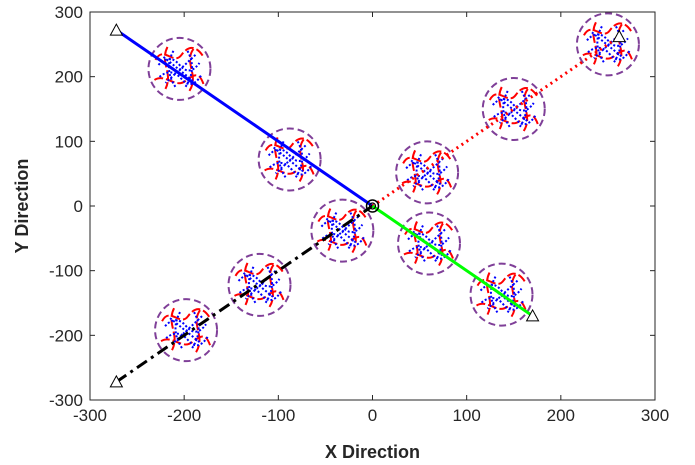 This screenshot has width=695, height=465. I want to click on x-tick-label: 100, so click(466, 415).